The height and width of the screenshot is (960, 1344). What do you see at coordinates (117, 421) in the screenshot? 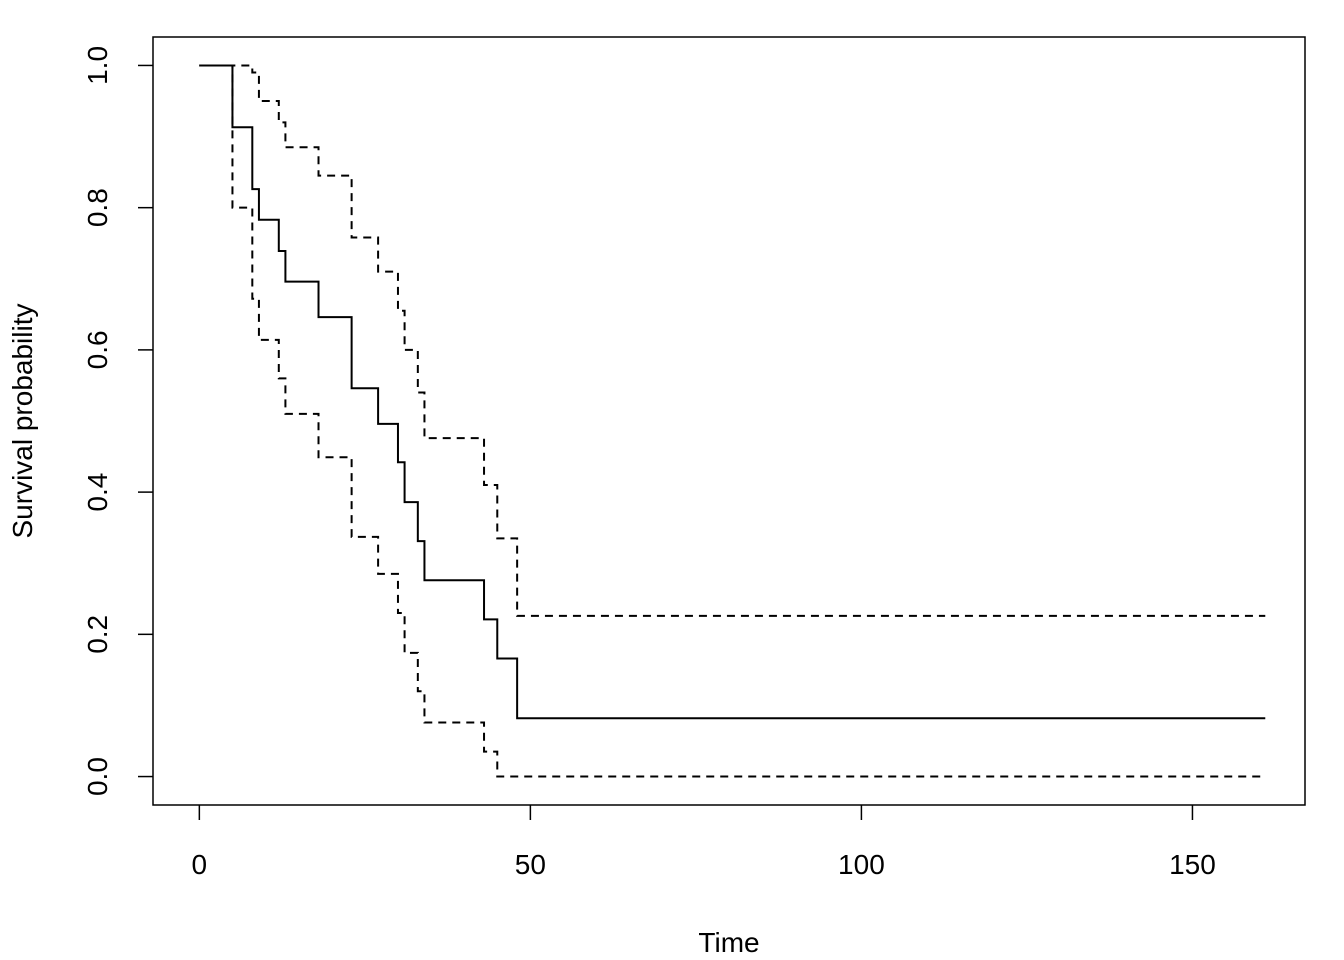
I see `y-axis: 0.0 0.2 0.4 0.6 0.8 1.0` at bounding box center [117, 421].